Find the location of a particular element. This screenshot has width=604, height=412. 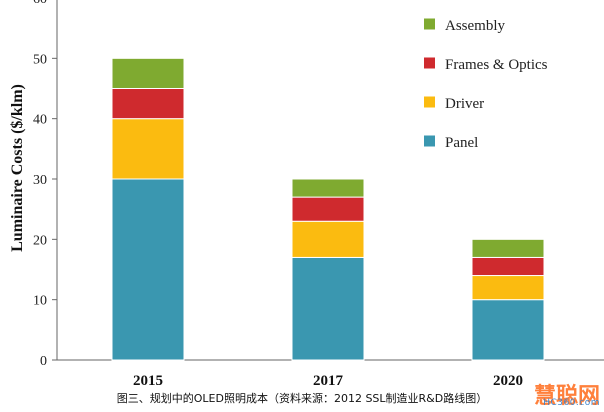

bar-segment-panel-2015 is located at coordinates (148, 269).